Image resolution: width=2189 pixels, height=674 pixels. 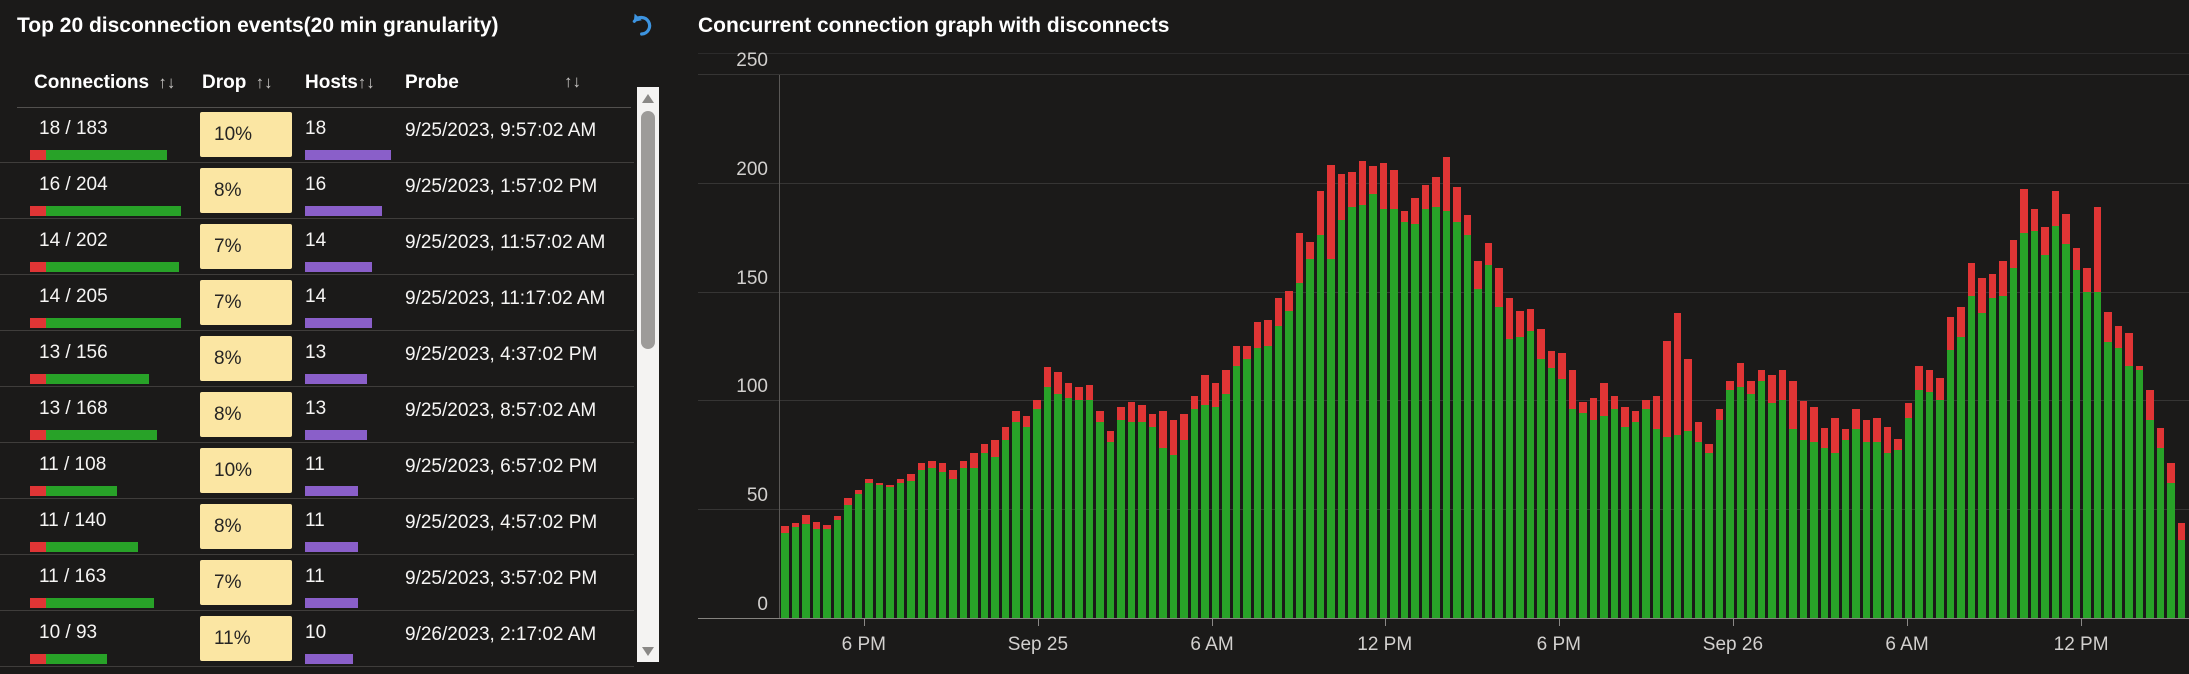 I want to click on table-row: 18 / 183 10% 18 9/25/2023, 9:57:02 AM, so click(x=317, y=135).